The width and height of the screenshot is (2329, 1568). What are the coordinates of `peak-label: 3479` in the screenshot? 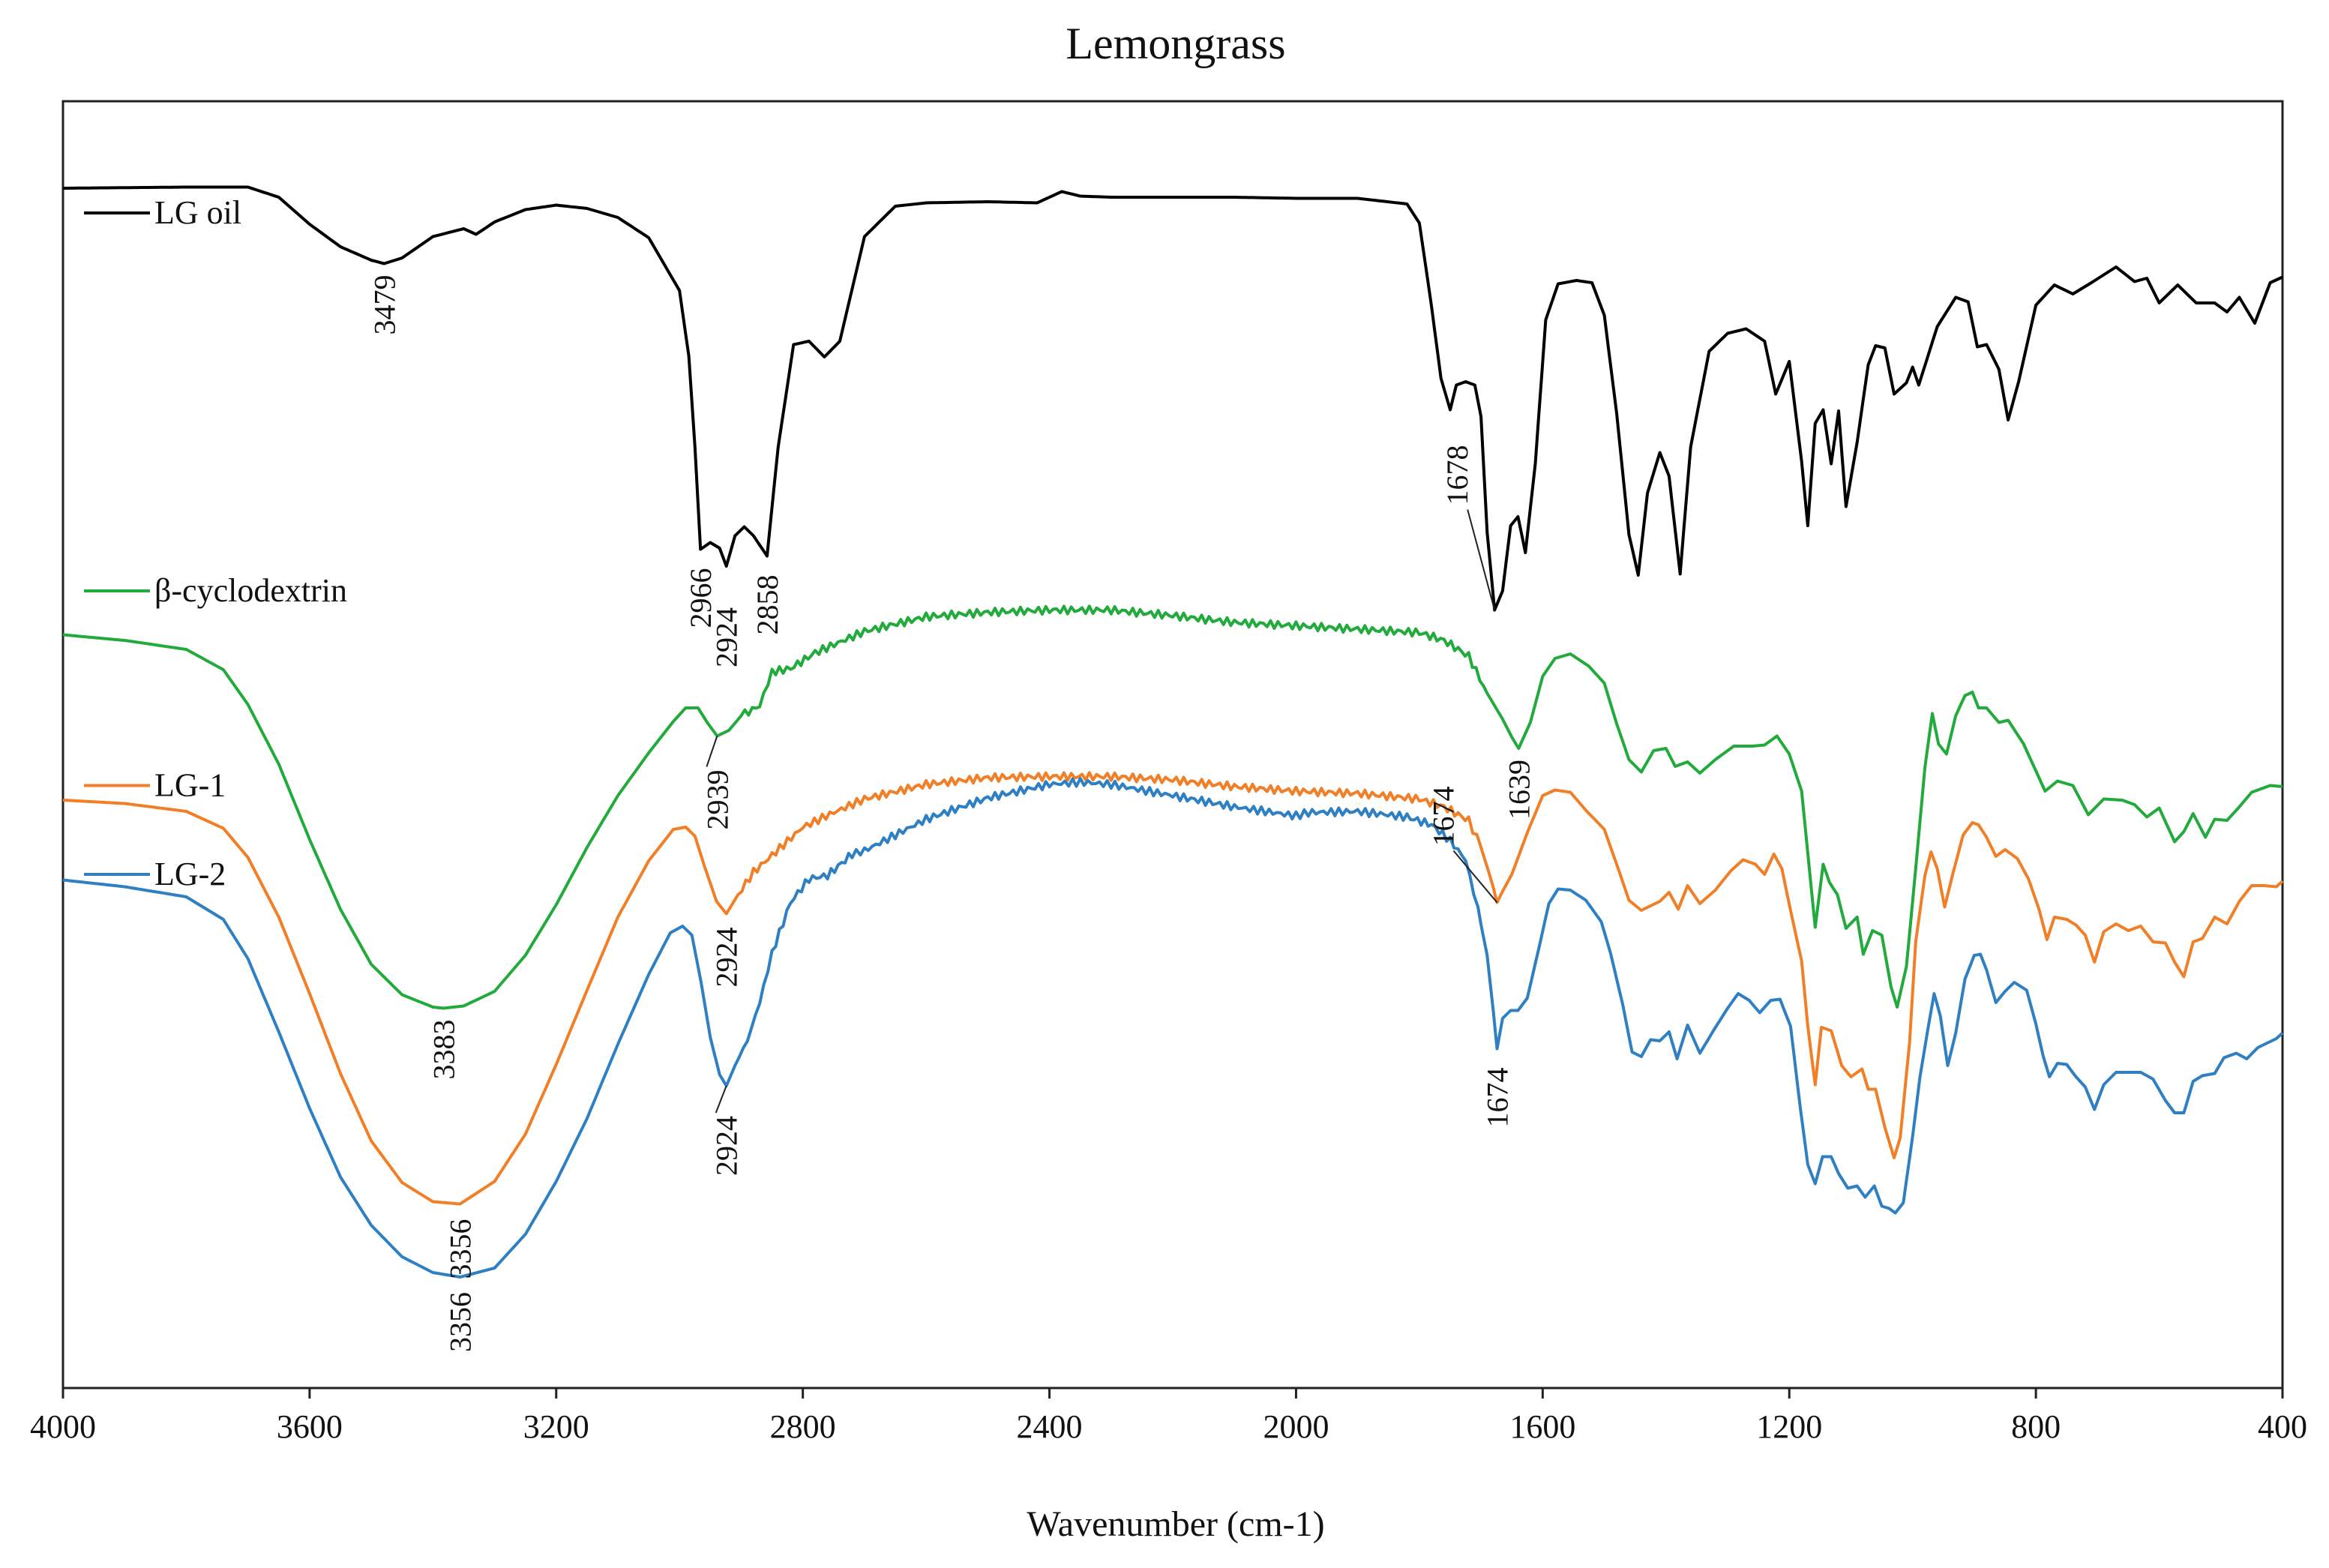 It's located at (384, 305).